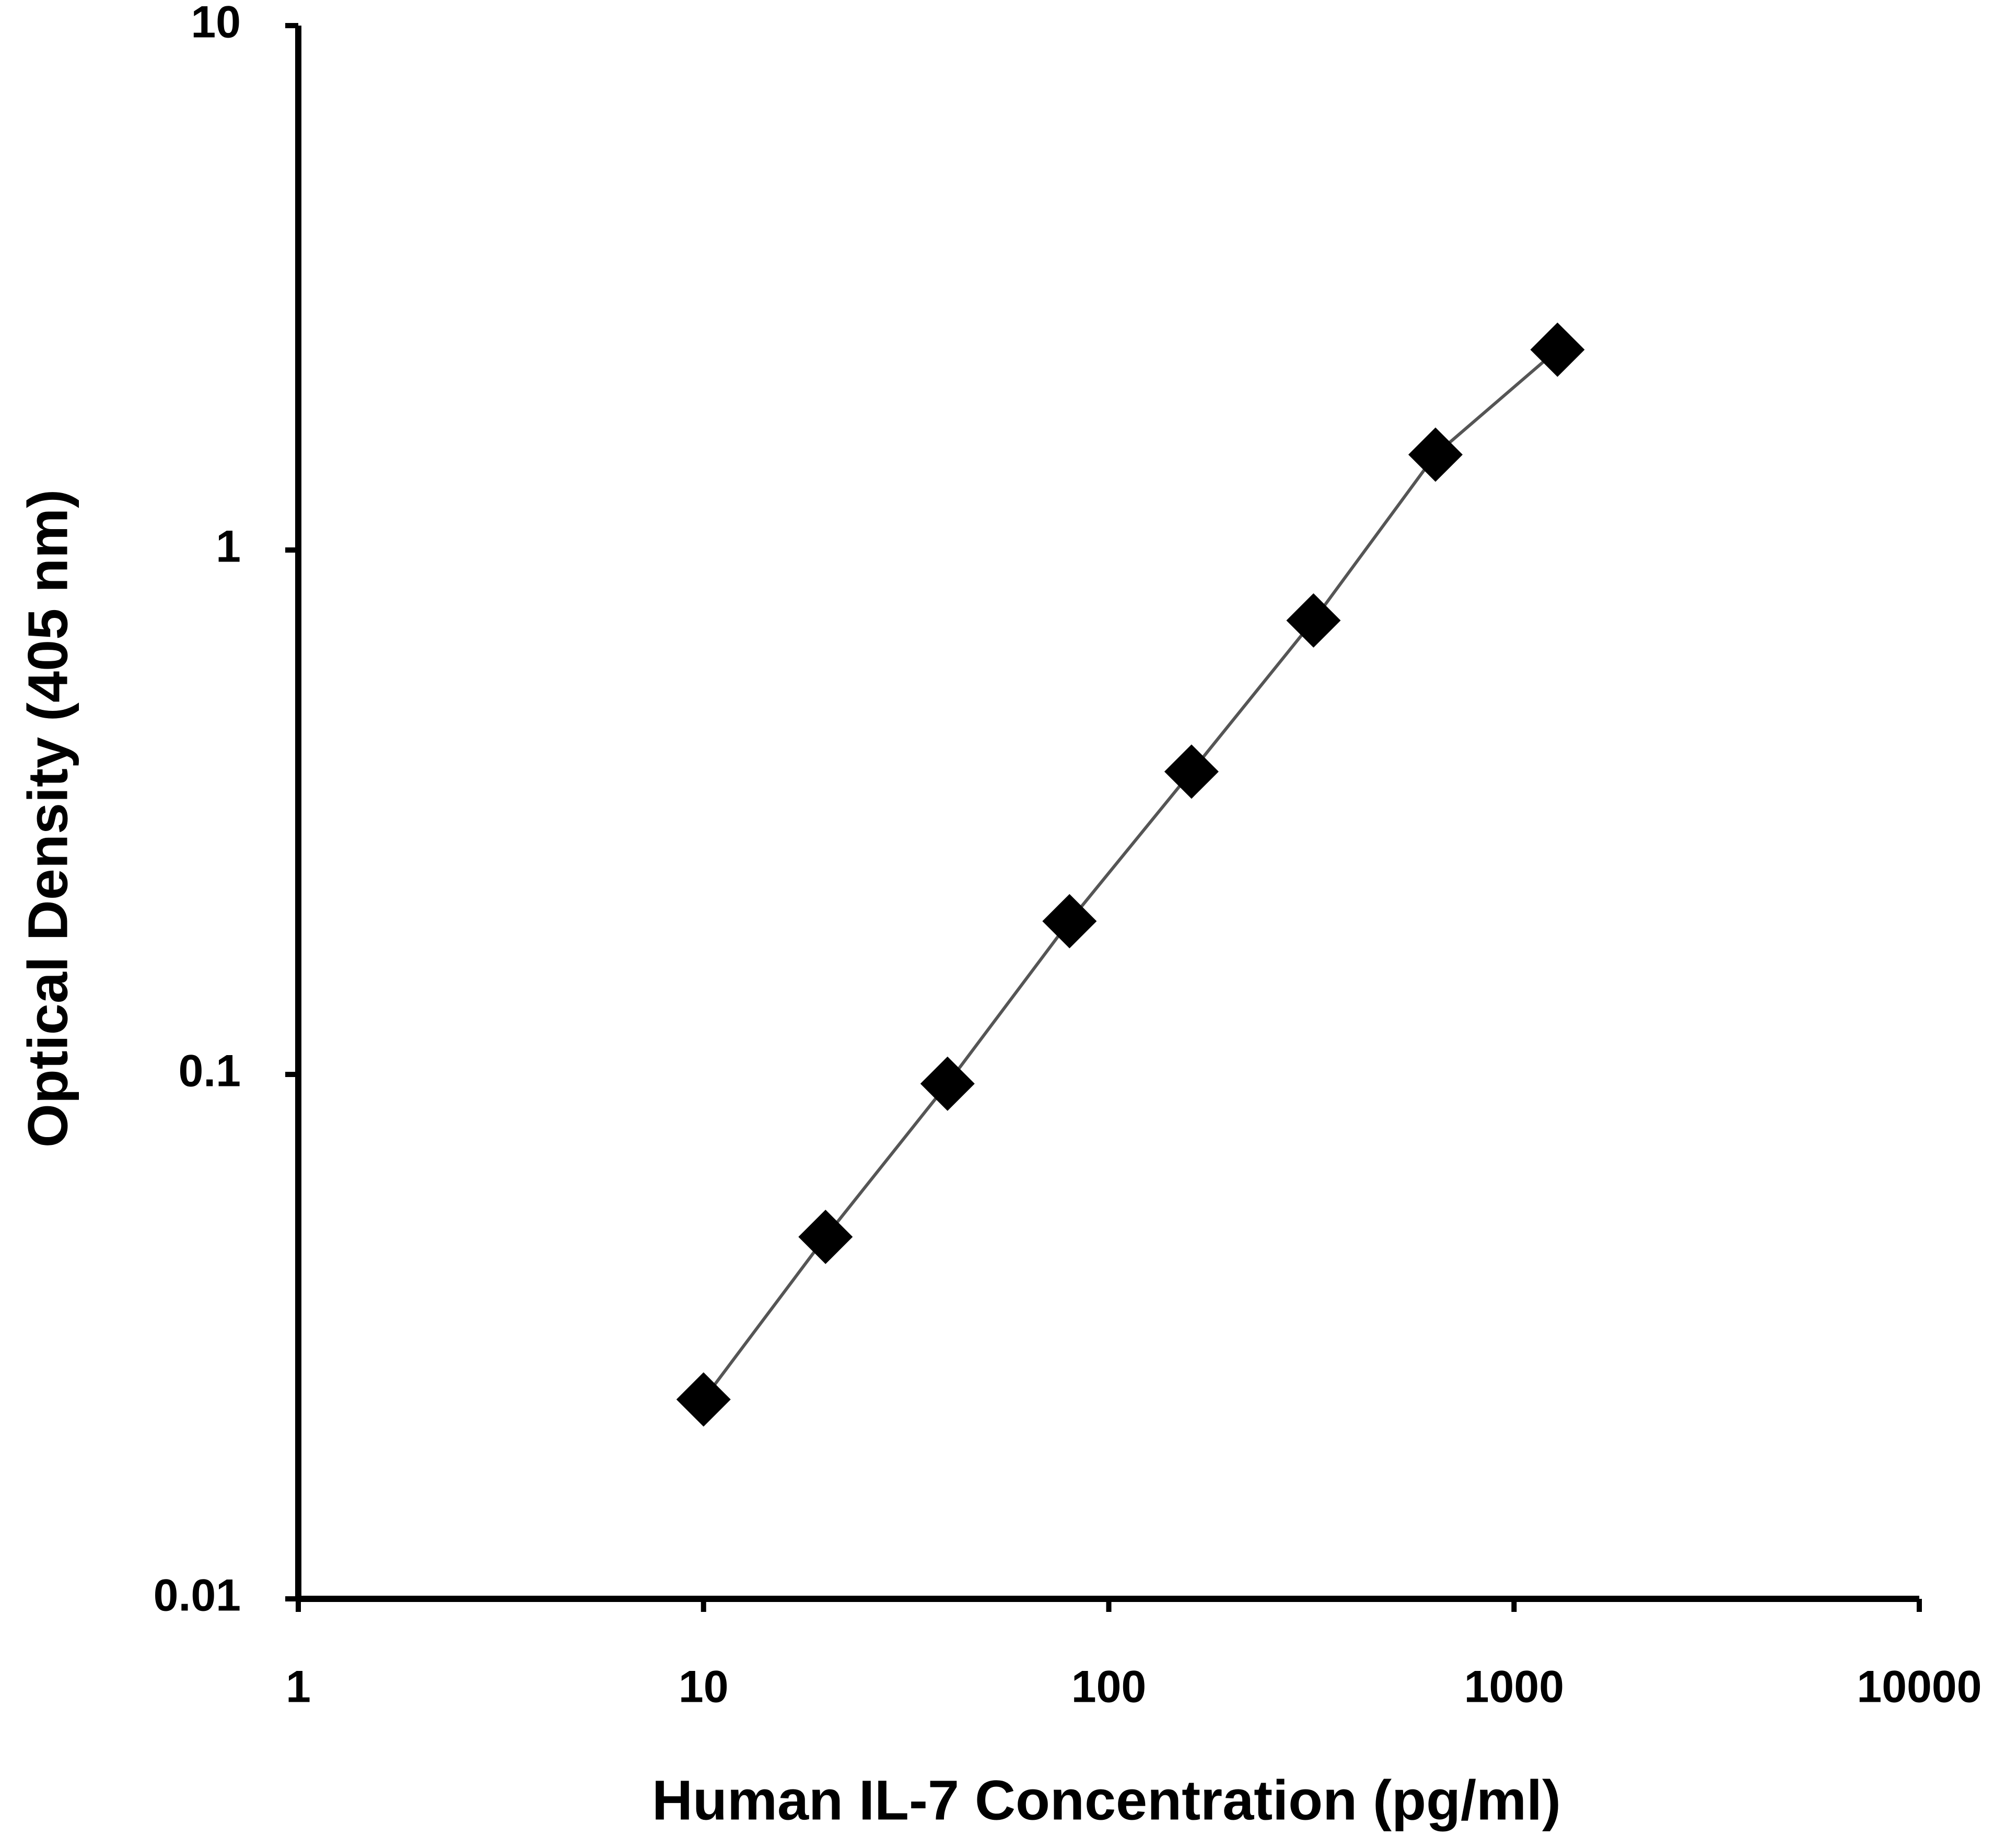 Image resolution: width=2006 pixels, height=1848 pixels. I want to click on x-tick-label: 10, so click(704, 1687).